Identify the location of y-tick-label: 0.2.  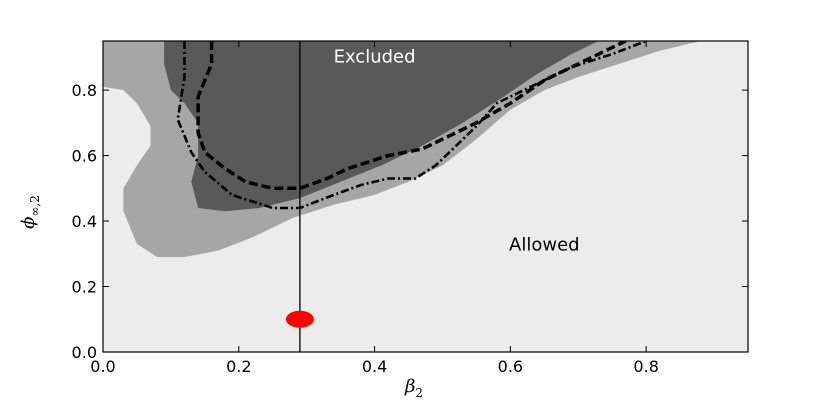
(84, 287).